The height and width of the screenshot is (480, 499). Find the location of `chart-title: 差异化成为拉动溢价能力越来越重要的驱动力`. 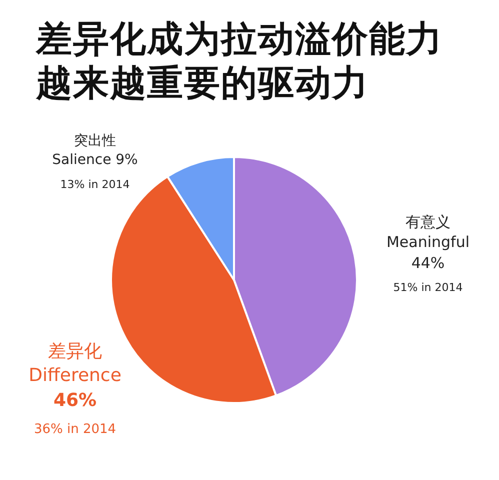

chart-title: 差异化成为拉动溢价能力越来越重要的驱动力 is located at coordinates (240, 62).